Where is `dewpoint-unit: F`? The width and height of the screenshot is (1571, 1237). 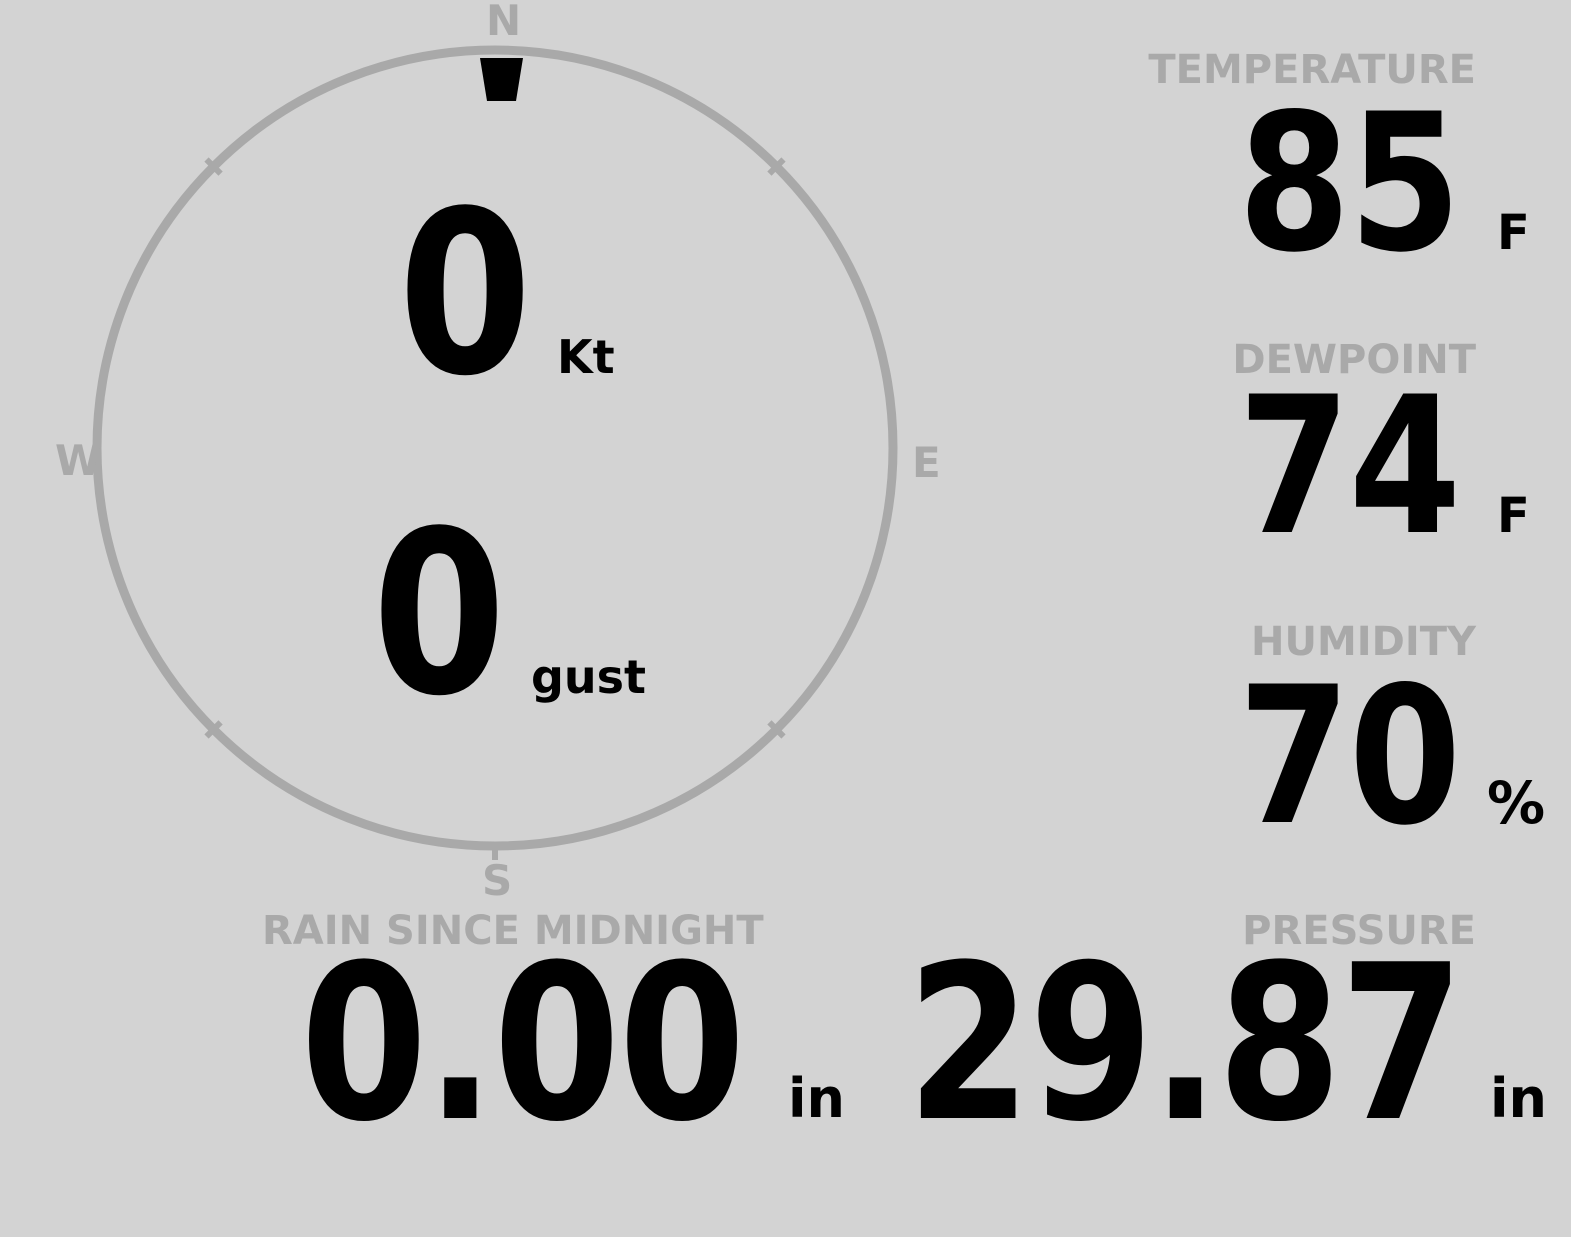 dewpoint-unit: F is located at coordinates (1513, 516).